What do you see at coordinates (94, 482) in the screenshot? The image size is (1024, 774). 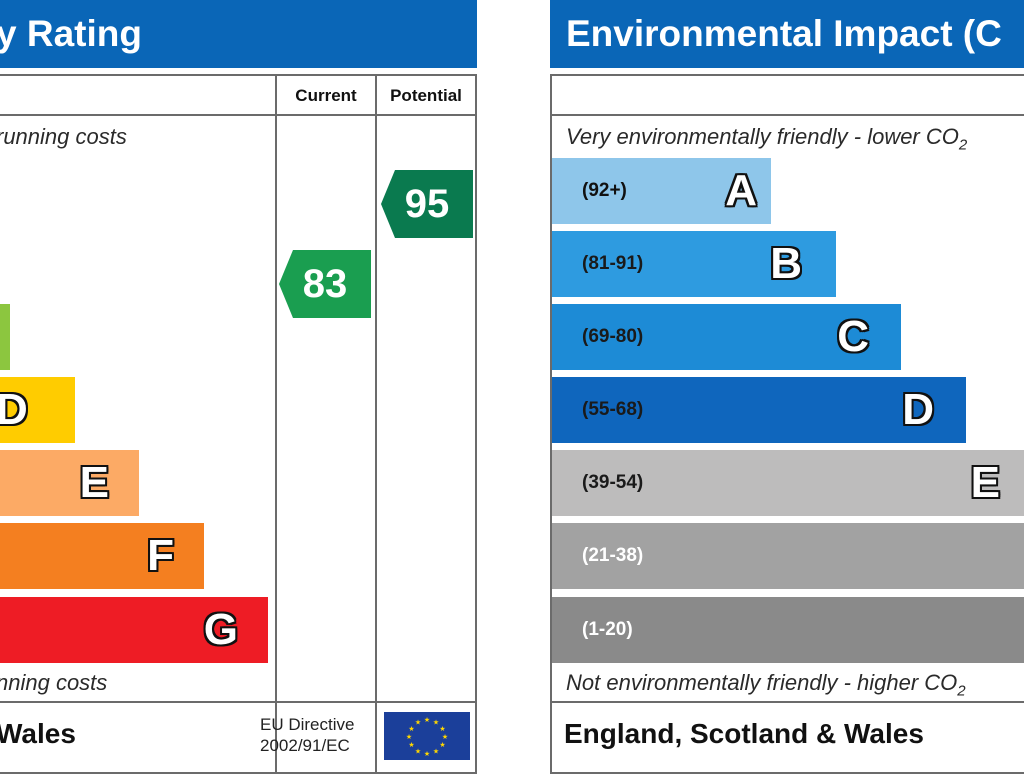 I see `energy-band-e-letter: E` at bounding box center [94, 482].